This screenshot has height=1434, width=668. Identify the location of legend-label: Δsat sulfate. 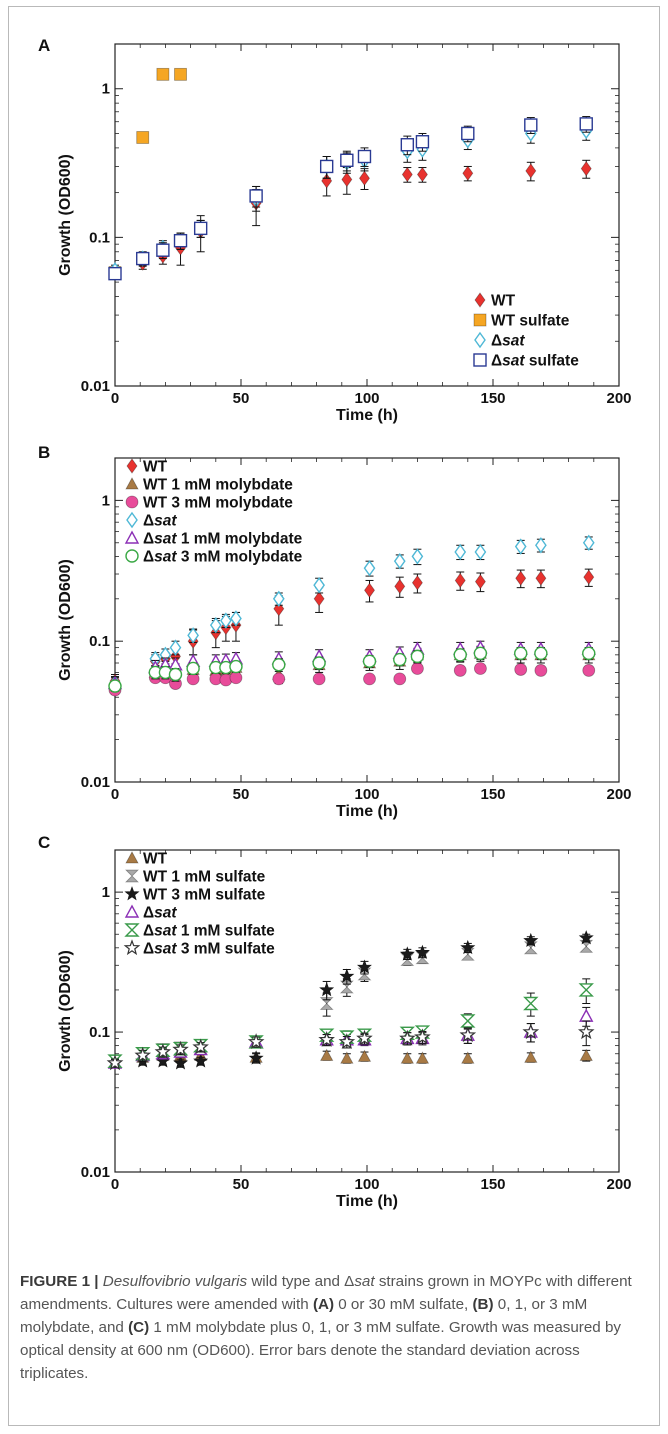
(535, 361).